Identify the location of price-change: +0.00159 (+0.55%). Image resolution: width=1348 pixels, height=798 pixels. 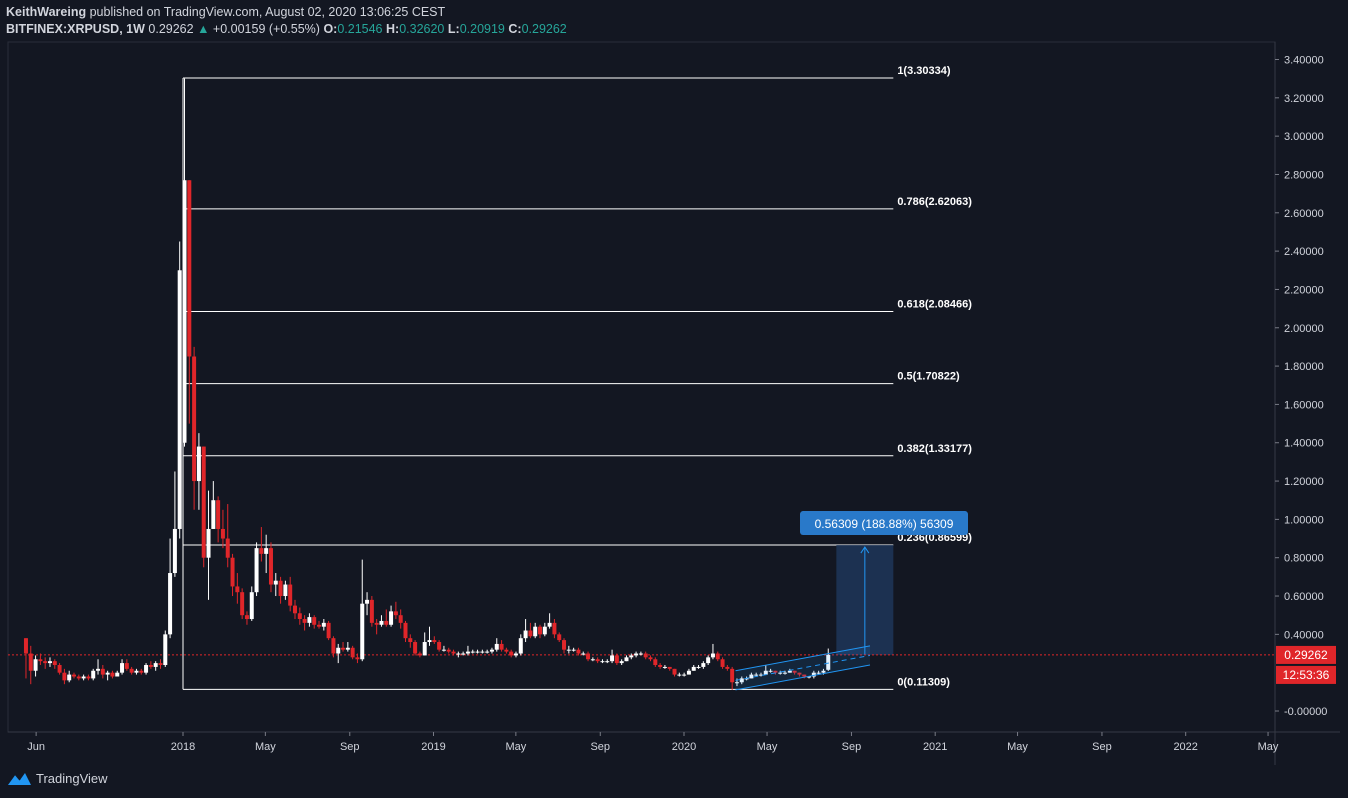
(266, 29).